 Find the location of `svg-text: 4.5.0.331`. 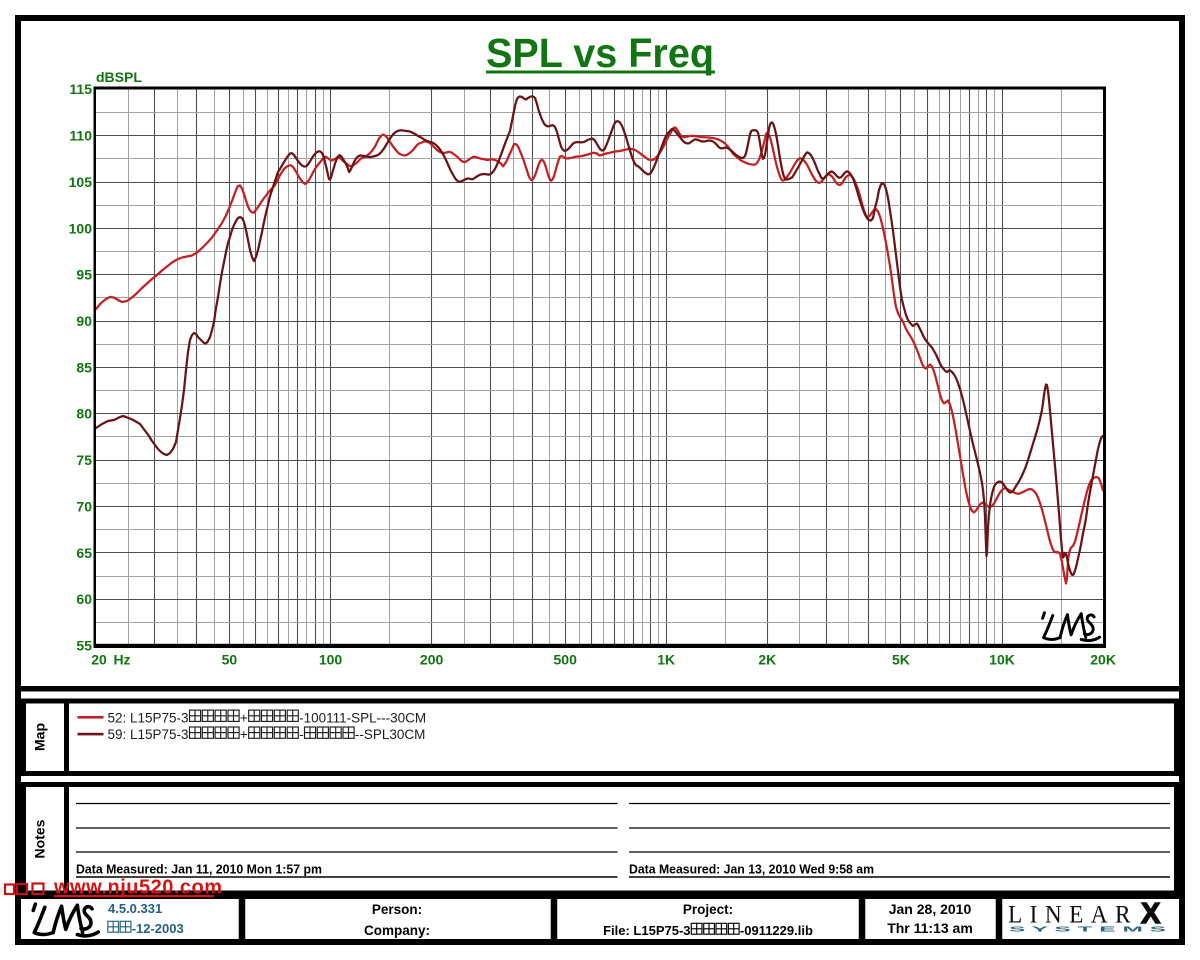

svg-text: 4.5.0.331 is located at coordinates (135, 908).